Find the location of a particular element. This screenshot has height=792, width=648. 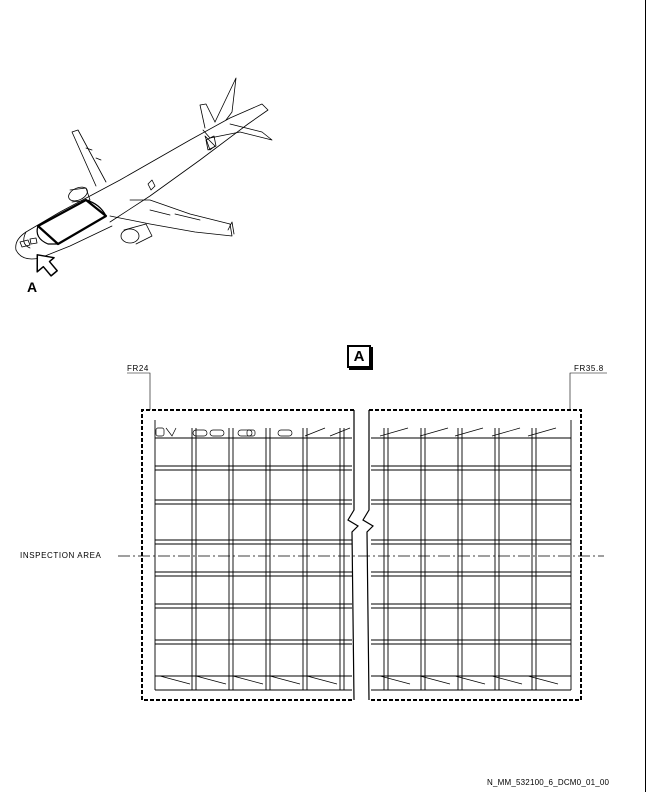

frame-end-label: FR35.8 is located at coordinates (589, 368).